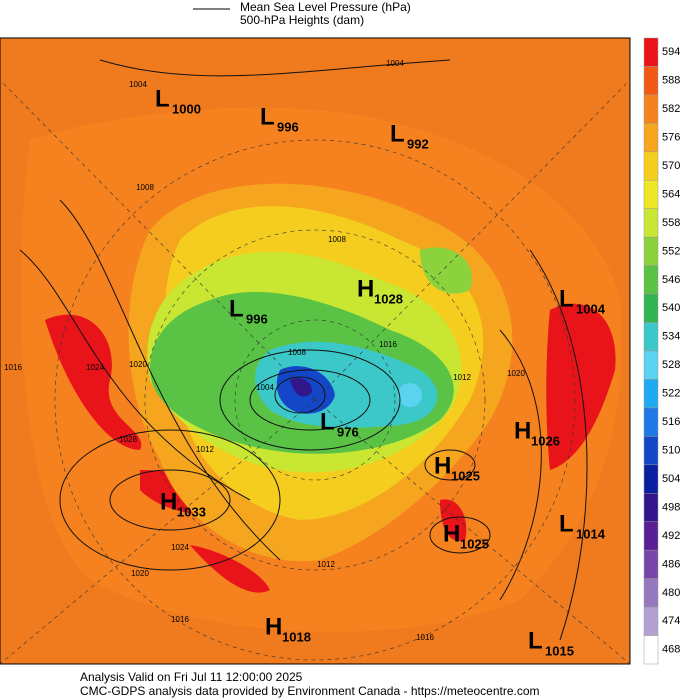  I want to click on colorbar-label: 480, so click(671, 593).